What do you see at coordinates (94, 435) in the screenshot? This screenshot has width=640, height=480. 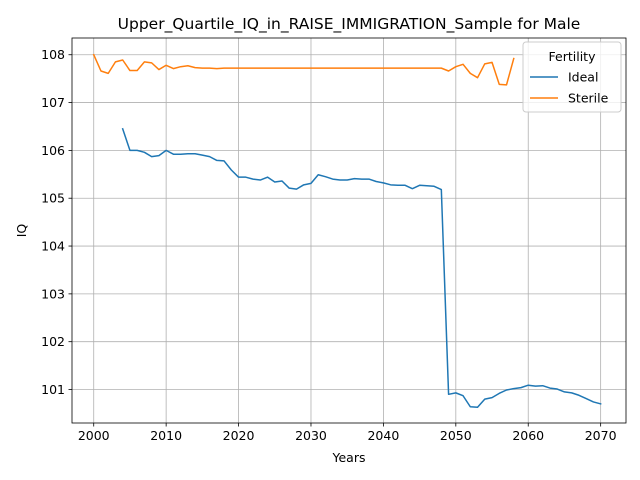 I see `x-tick-label: 2000` at bounding box center [94, 435].